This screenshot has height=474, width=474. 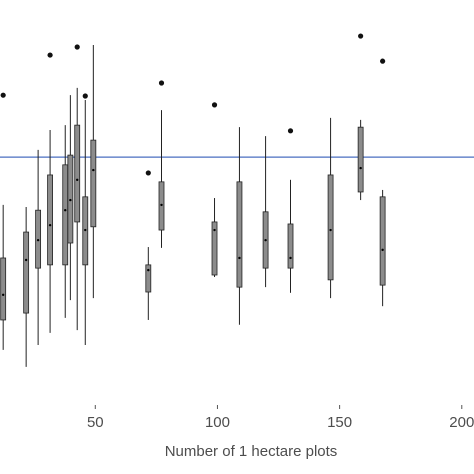 I want to click on x-tick-label: 100, so click(x=217, y=422).